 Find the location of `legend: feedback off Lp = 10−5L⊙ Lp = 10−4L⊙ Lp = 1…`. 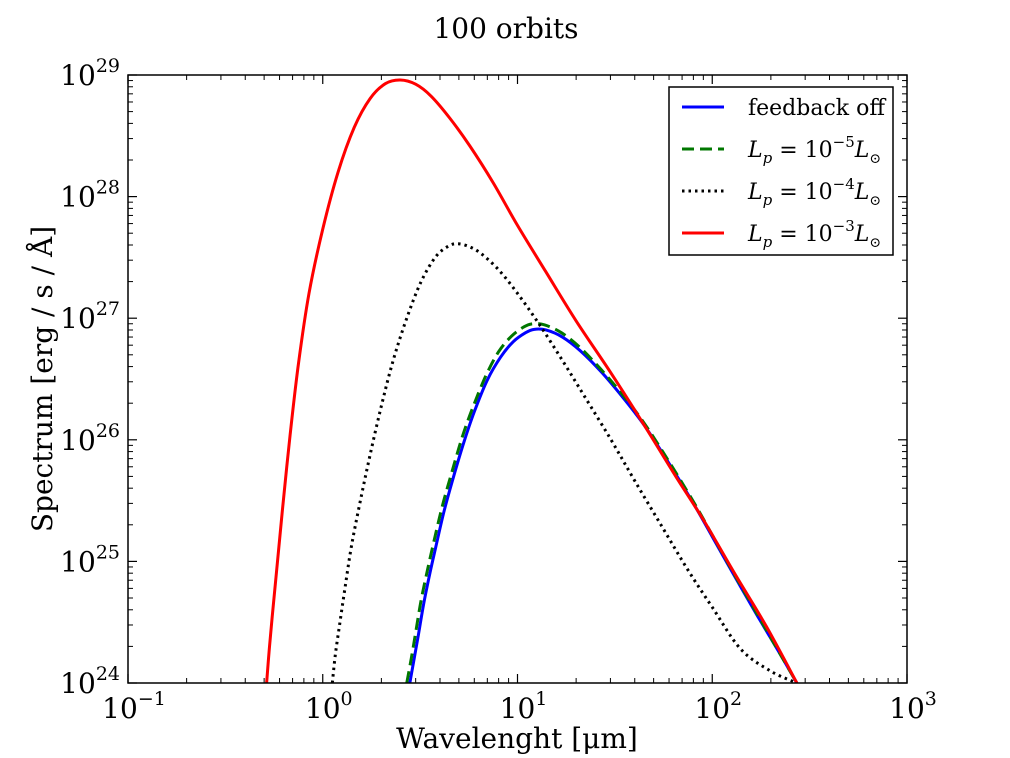

legend: feedback off Lp = 10−5L⊙ Lp = 10−4L⊙ Lp = 1… is located at coordinates (781, 171).